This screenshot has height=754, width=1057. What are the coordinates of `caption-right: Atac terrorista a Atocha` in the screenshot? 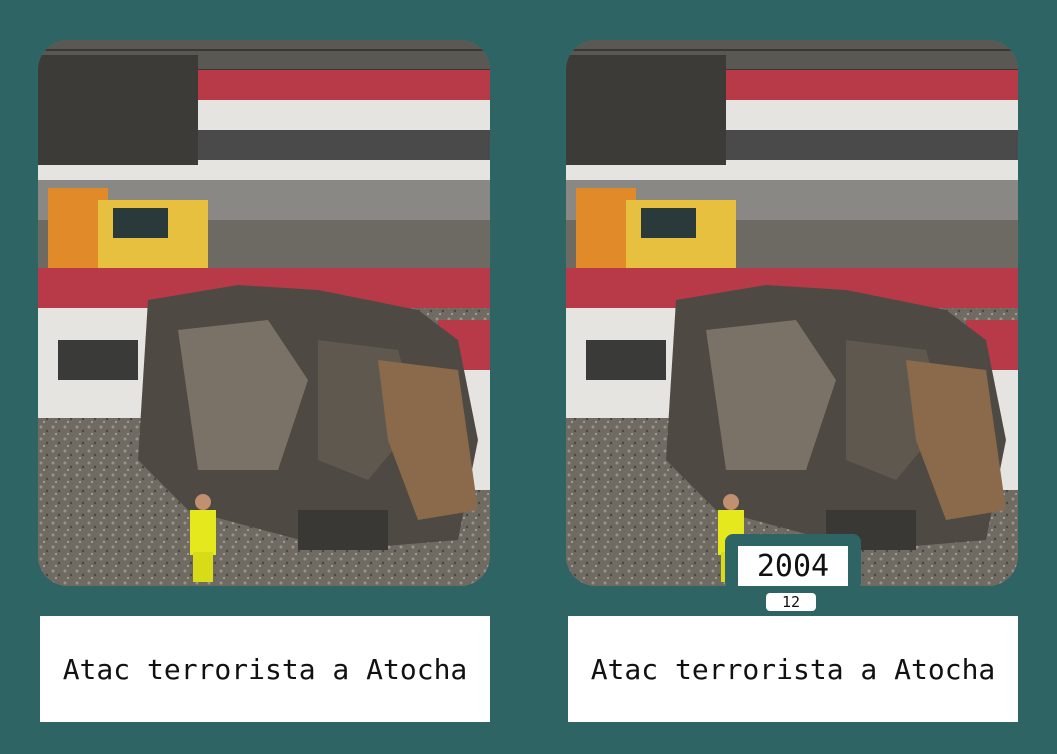 It's located at (793, 669).